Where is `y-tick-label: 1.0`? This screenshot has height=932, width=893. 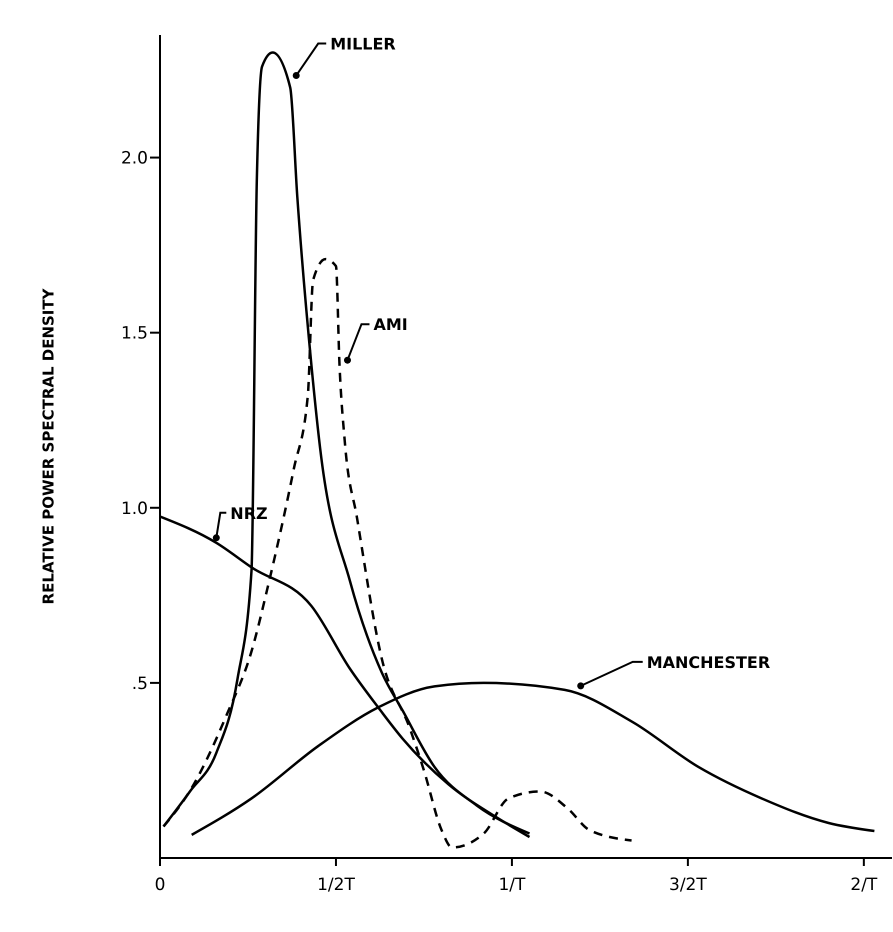
y-tick-label: 1.0 is located at coordinates (134, 508).